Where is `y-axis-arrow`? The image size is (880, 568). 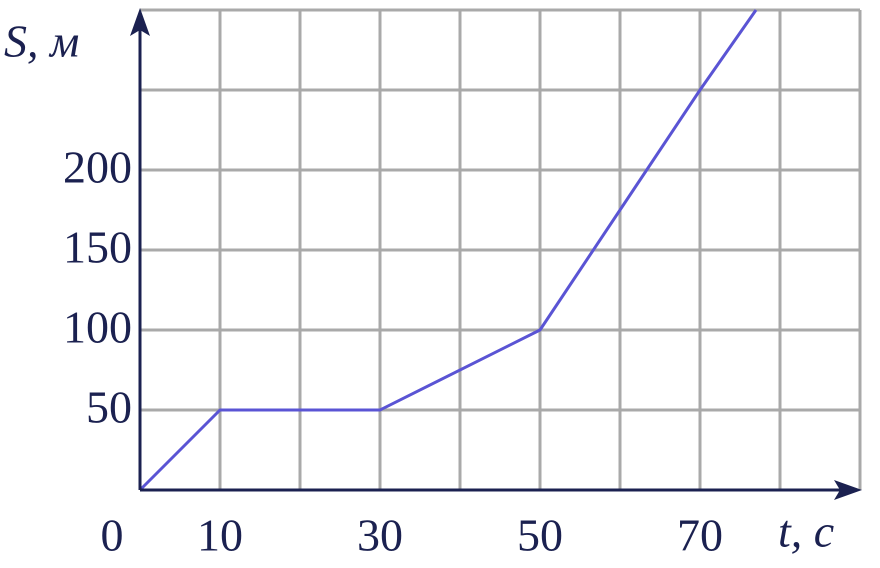 y-axis-arrow is located at coordinates (140, 22).